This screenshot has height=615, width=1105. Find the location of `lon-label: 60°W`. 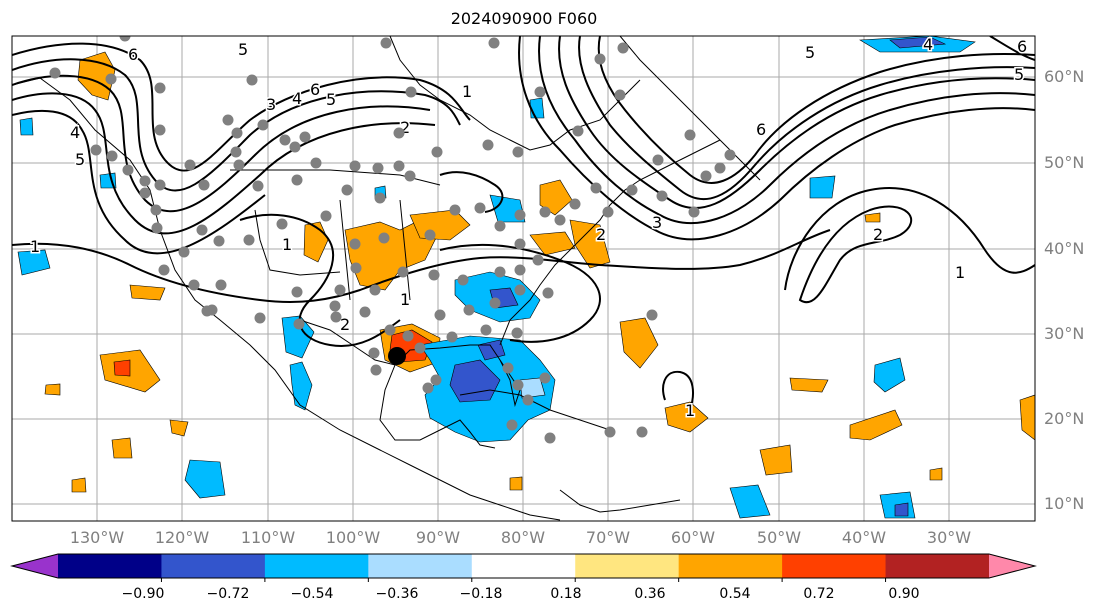

lon-label: 60°W is located at coordinates (693, 537).